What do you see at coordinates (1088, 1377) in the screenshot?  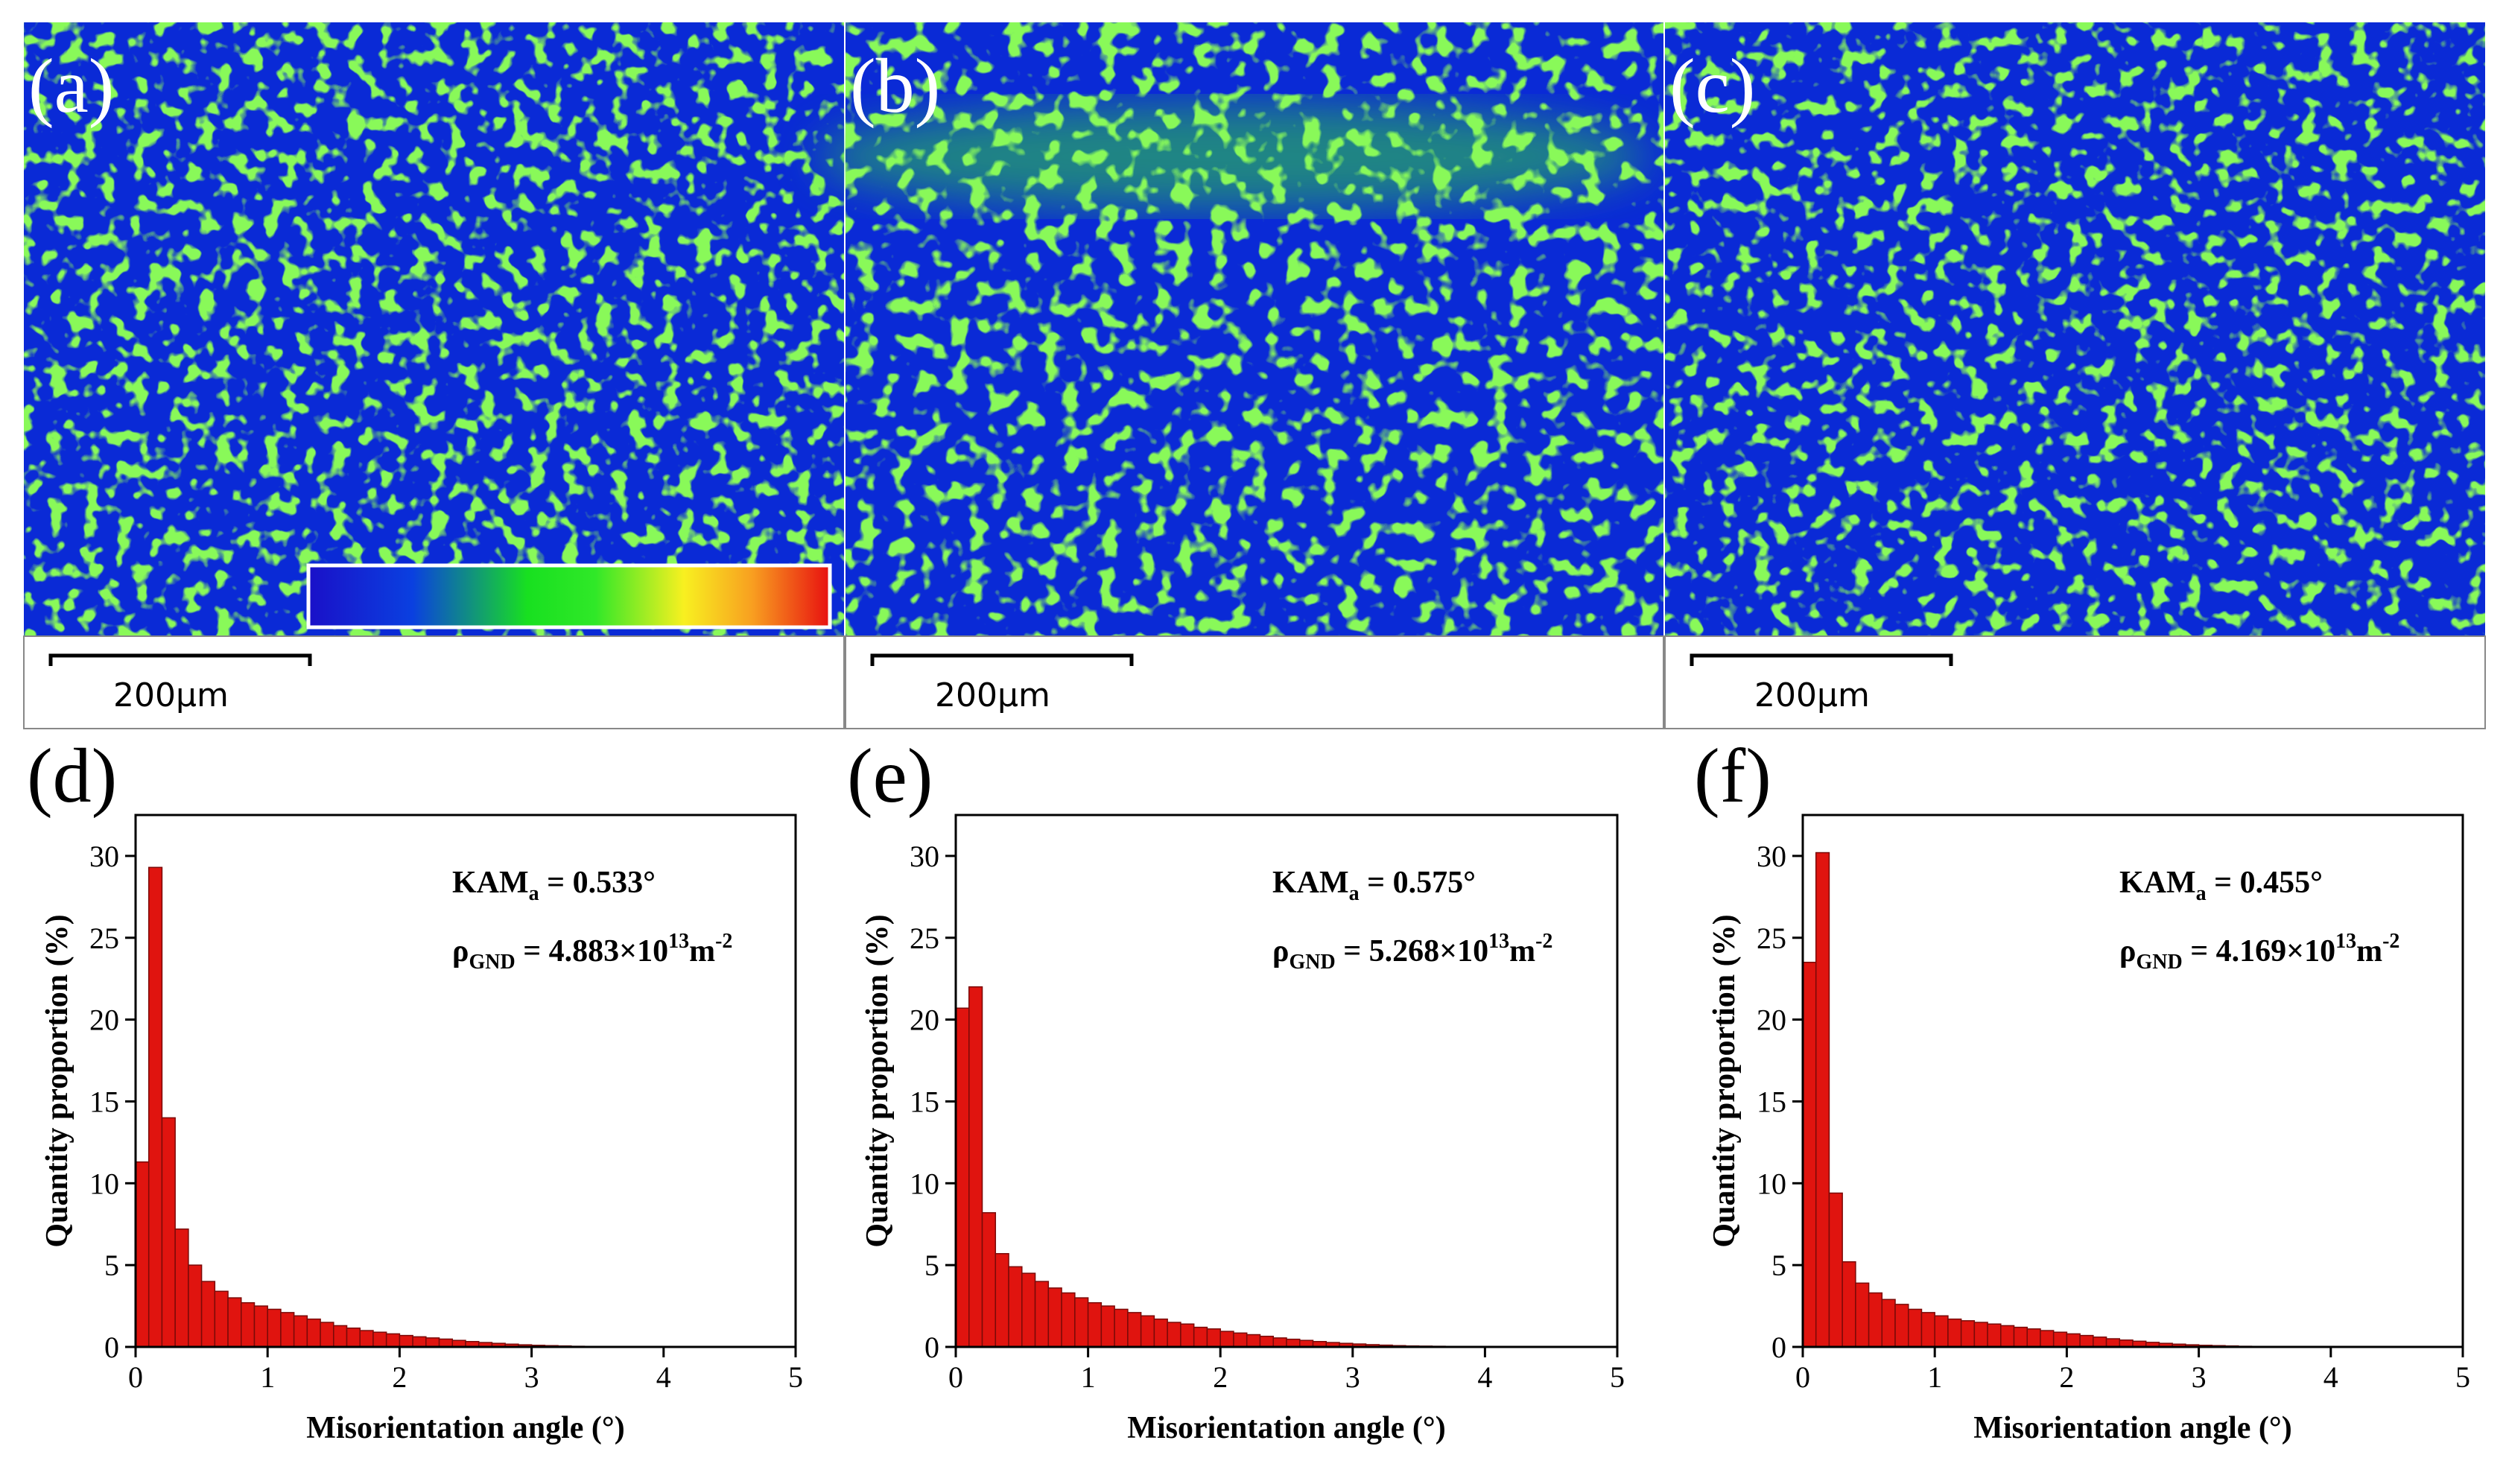 I see `x-tick-label: 1` at bounding box center [1088, 1377].